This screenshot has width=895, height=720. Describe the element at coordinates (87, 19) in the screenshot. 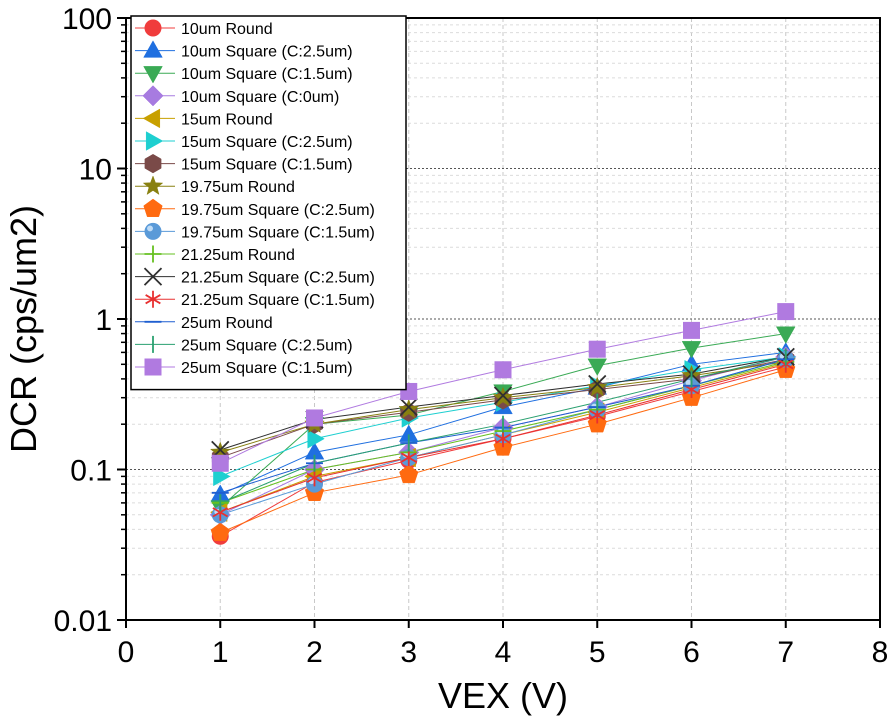

I see `y-tick-label: 100` at that location.